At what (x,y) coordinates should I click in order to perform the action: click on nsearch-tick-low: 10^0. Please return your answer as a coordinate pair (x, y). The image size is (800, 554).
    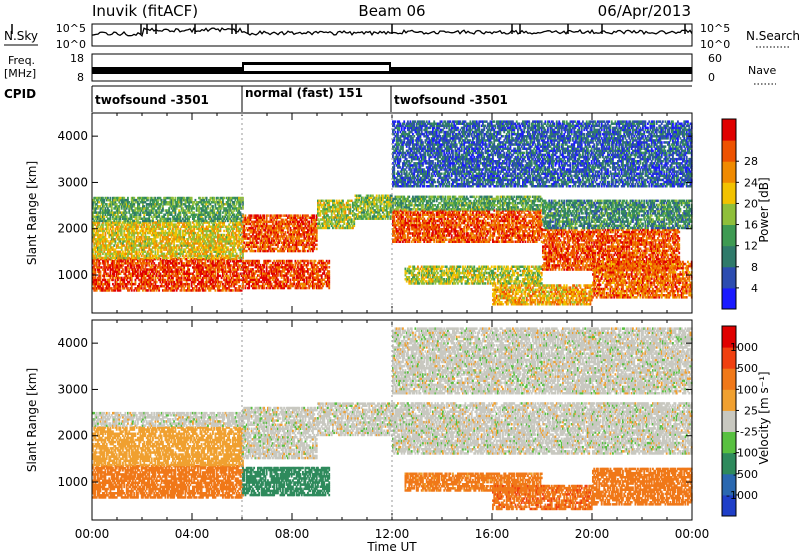
    Looking at the image, I should click on (715, 44).